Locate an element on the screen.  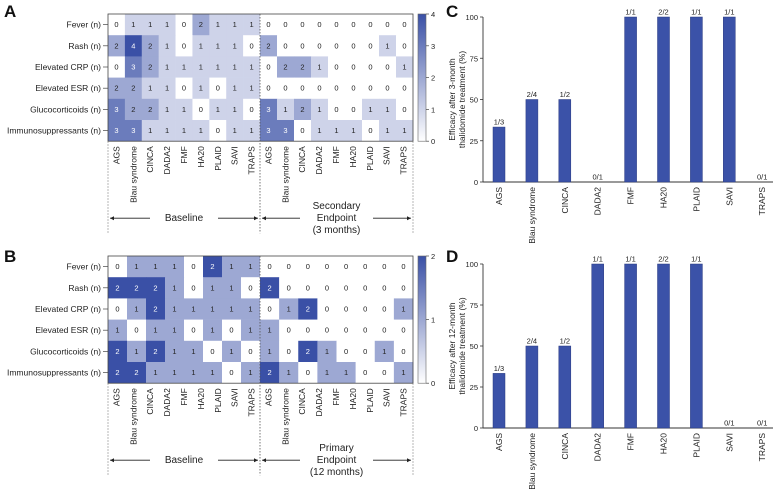
row-label: Elevated ESR (n) is located at coordinates (68, 330).